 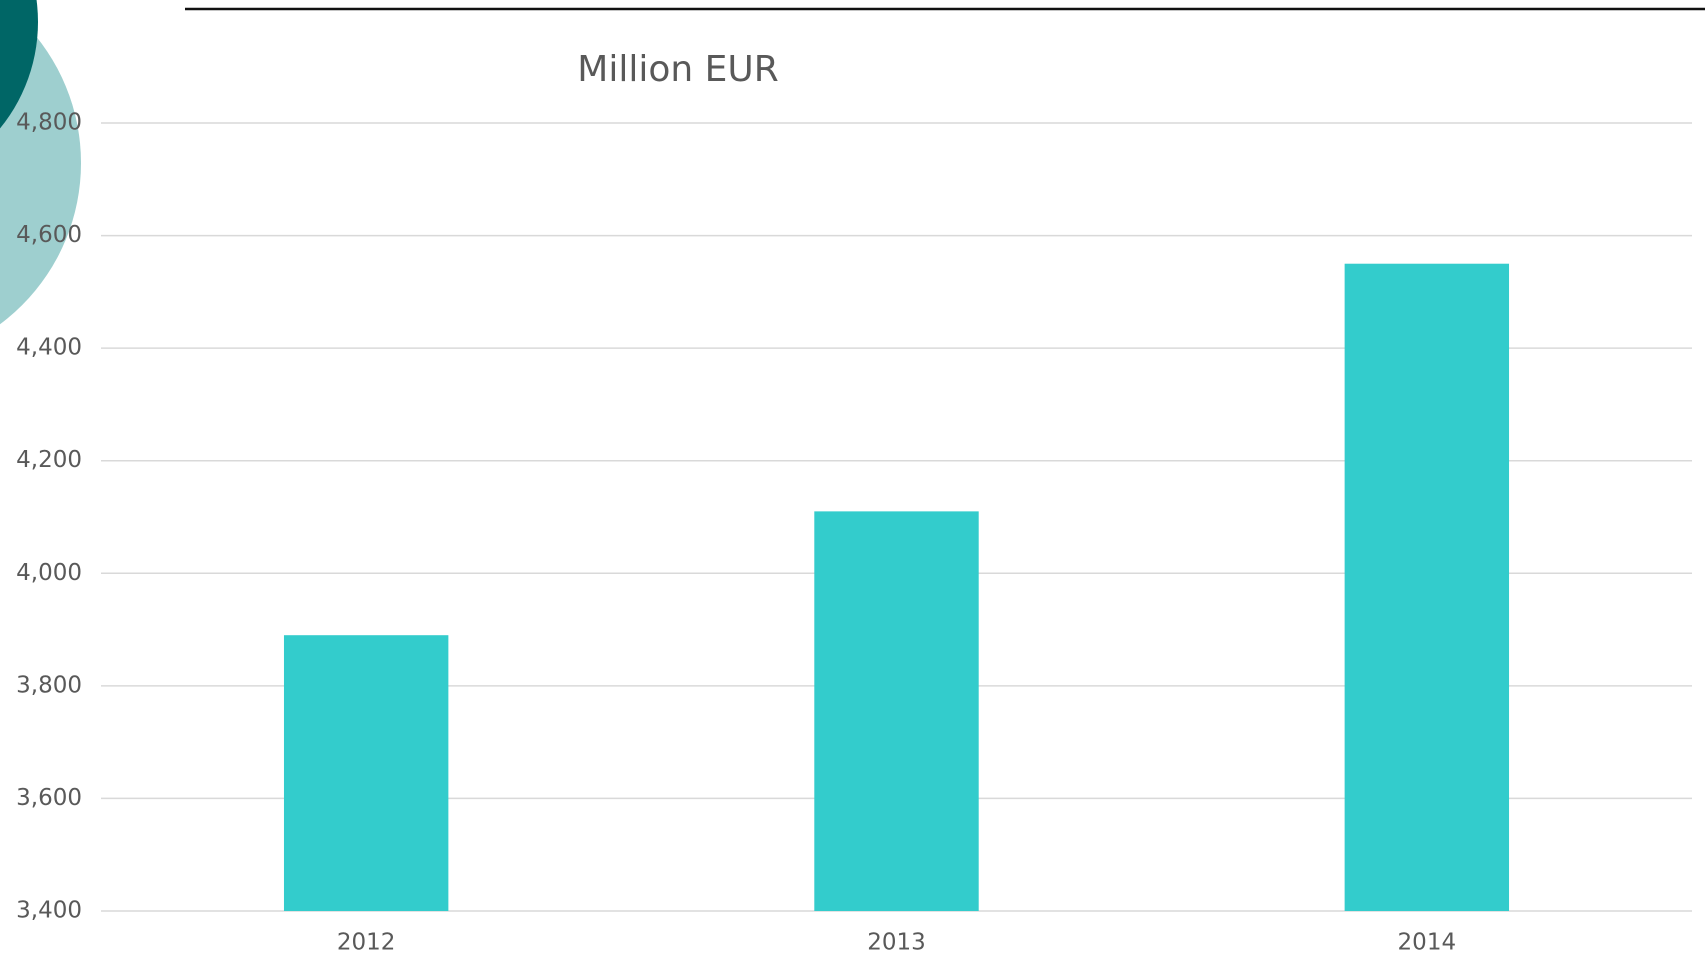 What do you see at coordinates (49, 685) in the screenshot?
I see `y-tick-label: 3,800` at bounding box center [49, 685].